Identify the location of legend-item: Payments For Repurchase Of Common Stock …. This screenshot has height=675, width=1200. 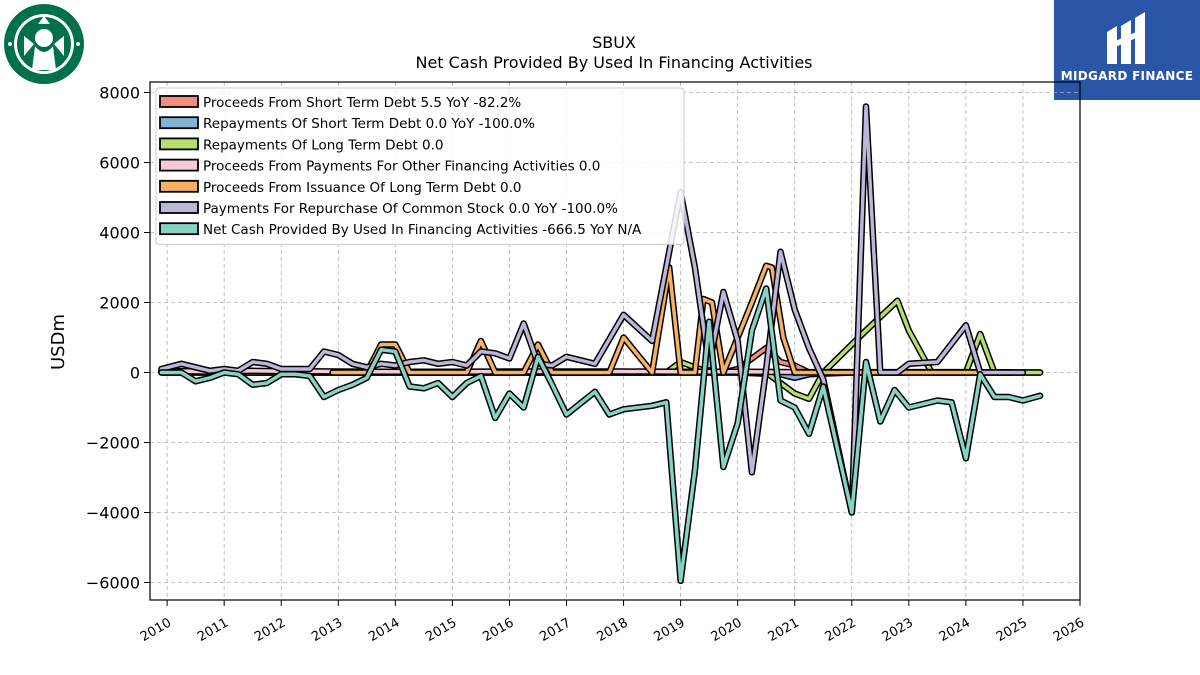
(388, 209).